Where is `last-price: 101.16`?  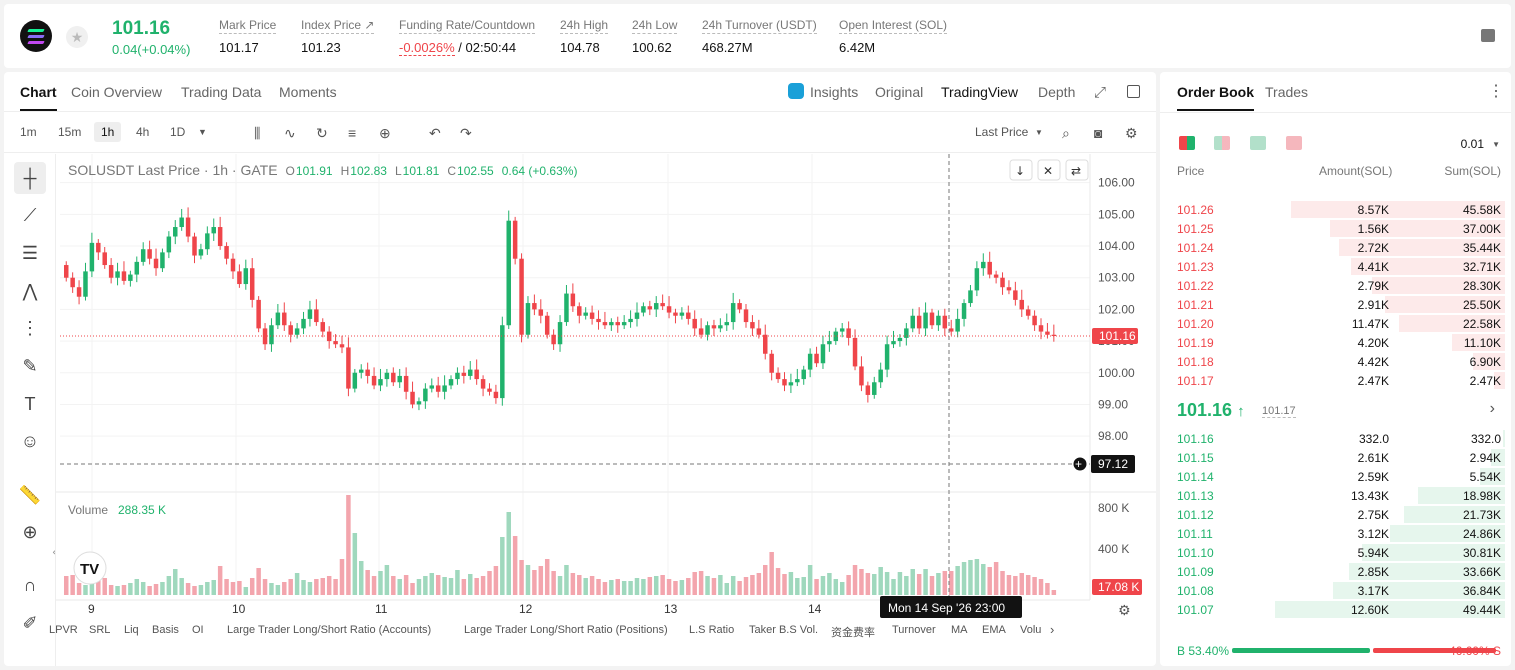 last-price: 101.16 is located at coordinates (141, 28).